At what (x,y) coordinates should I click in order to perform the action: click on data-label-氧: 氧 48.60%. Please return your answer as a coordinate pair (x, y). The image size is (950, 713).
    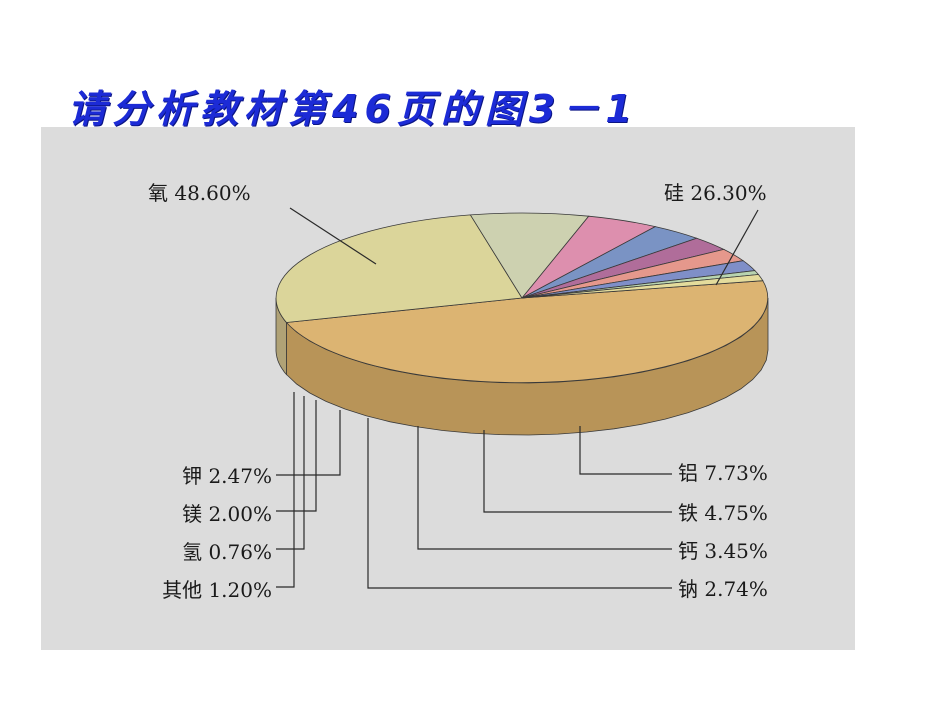
    Looking at the image, I should click on (199, 193).